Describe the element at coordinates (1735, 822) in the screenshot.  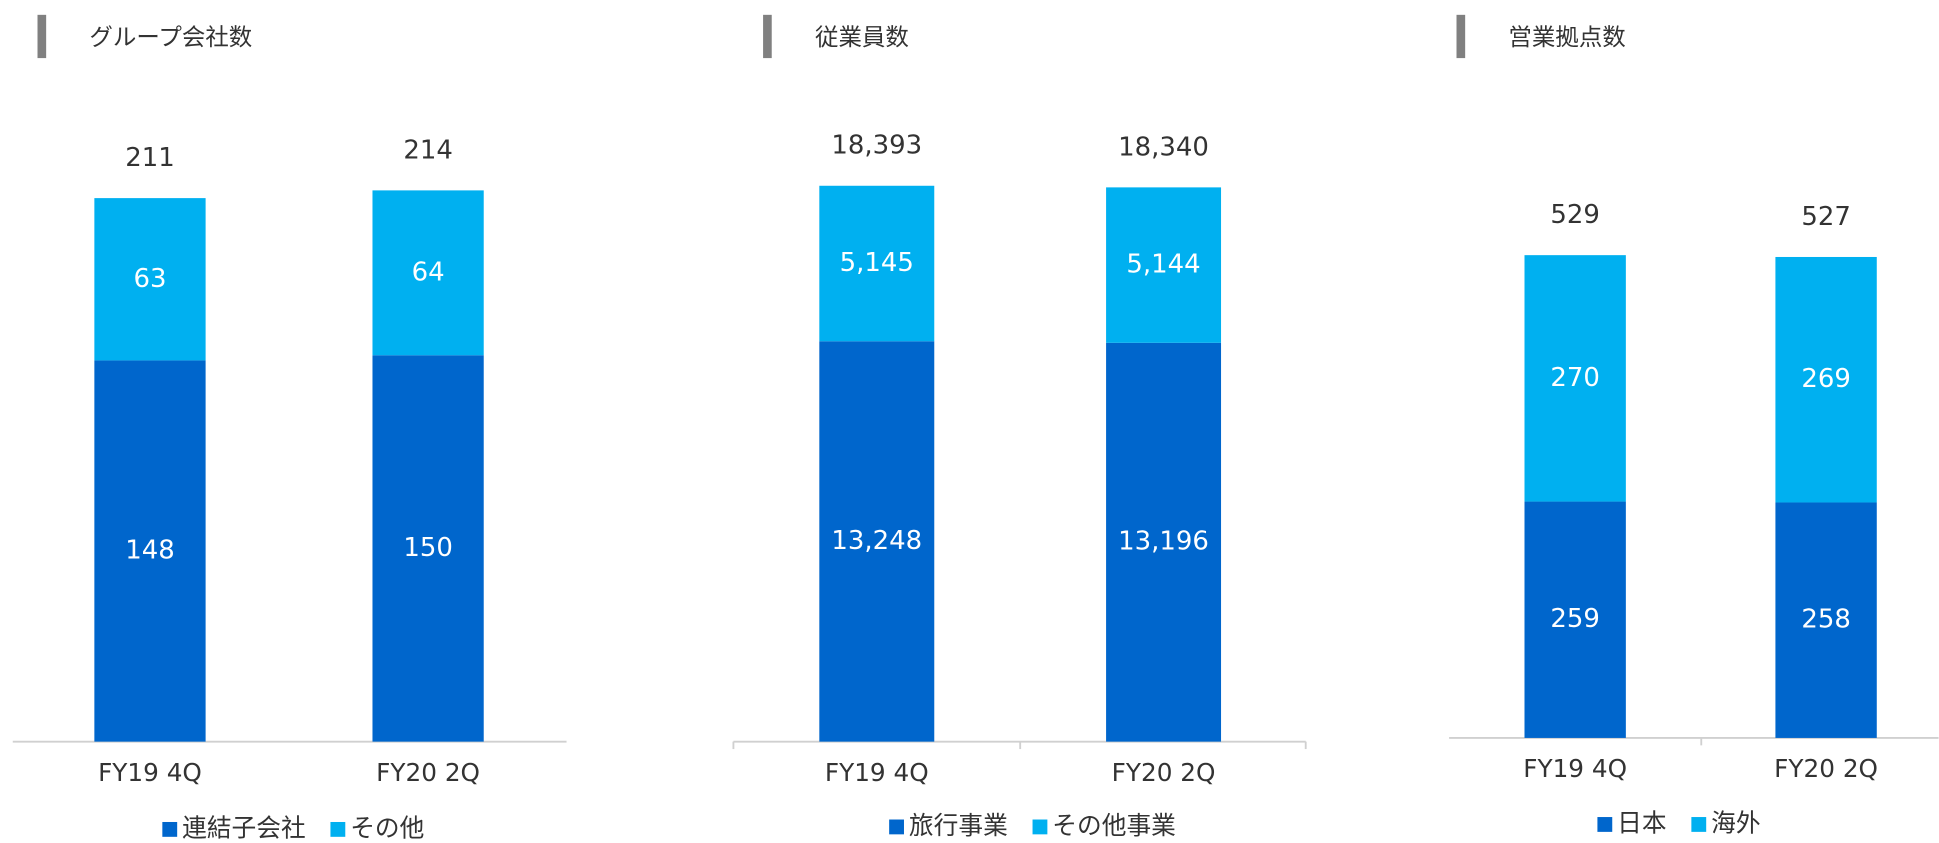
I see `legend-label: 海外` at that location.